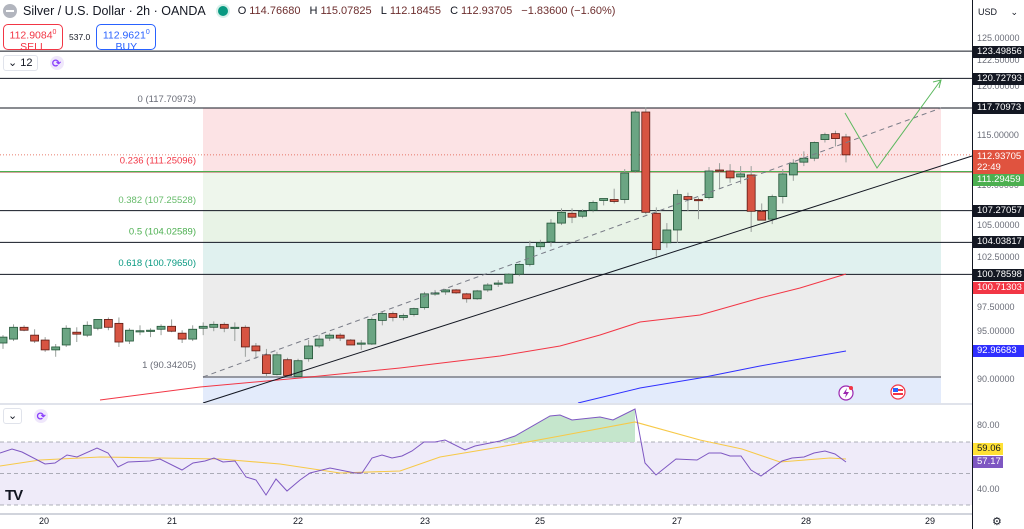 The width and height of the screenshot is (1024, 529). Describe the element at coordinates (996, 379) in the screenshot. I see `price-tick: 90.00000` at that location.